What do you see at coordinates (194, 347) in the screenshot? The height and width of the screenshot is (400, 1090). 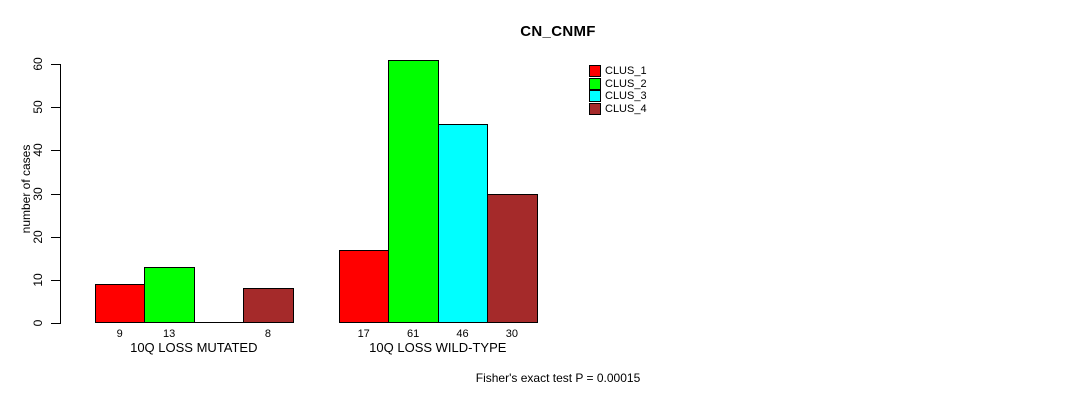 I see `x-group-label: 10Q LOSS MUTATED` at bounding box center [194, 347].